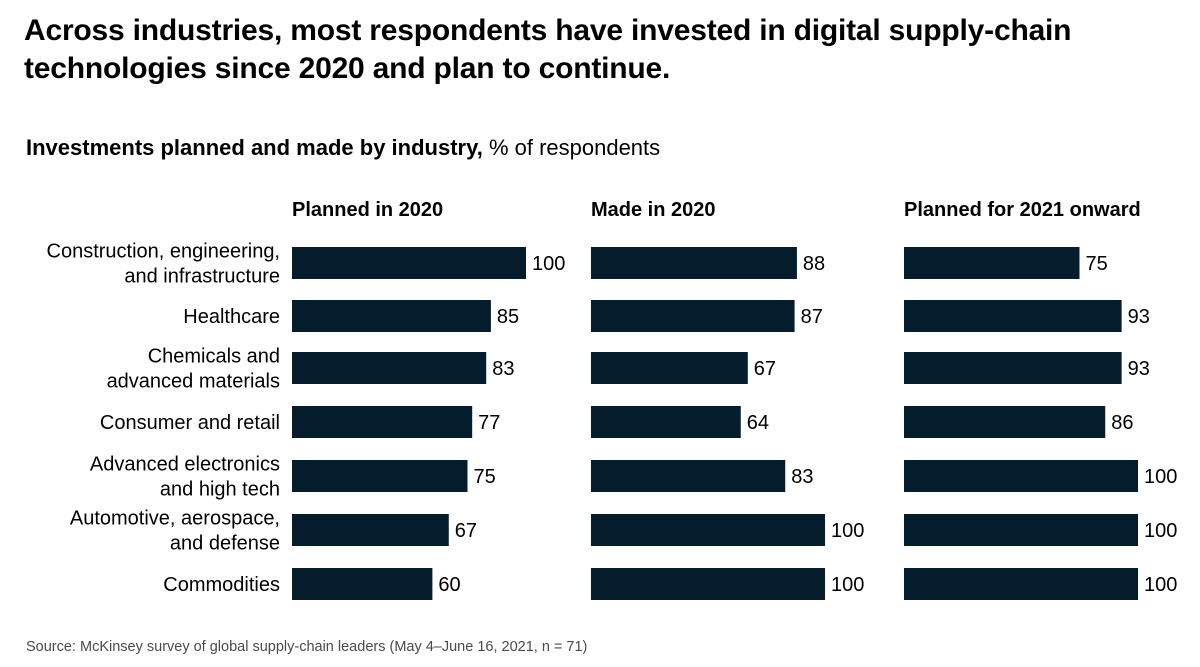 The height and width of the screenshot is (667, 1200). What do you see at coordinates (193, 369) in the screenshot?
I see `category-label: Chemicals and advanced materials` at bounding box center [193, 369].